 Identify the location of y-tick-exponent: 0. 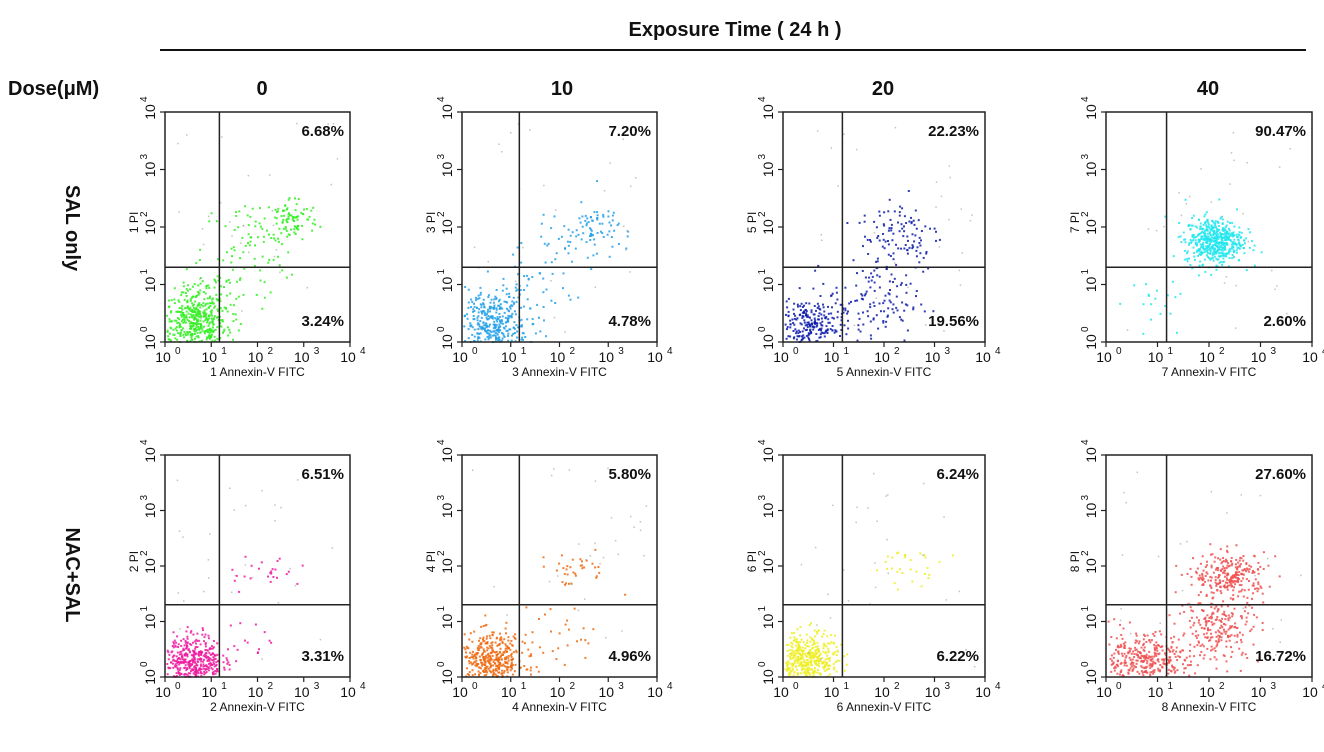
(441, 664).